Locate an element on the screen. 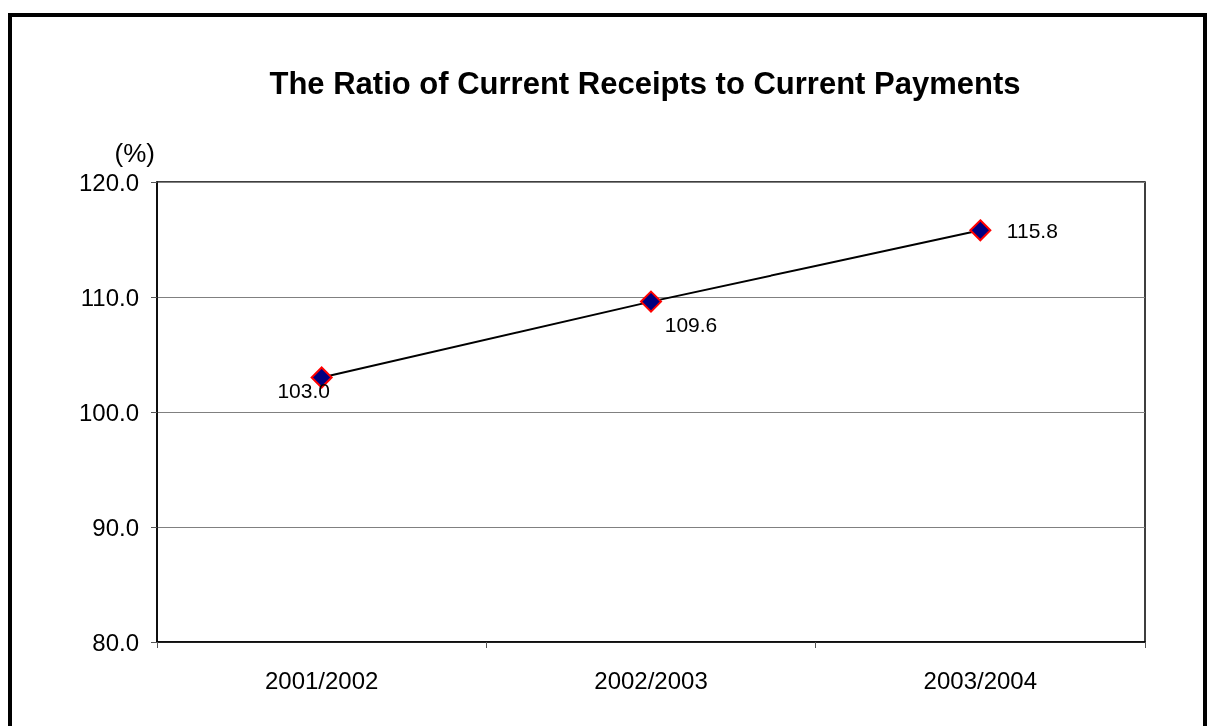 Image resolution: width=1207 pixels, height=726 pixels. y-tick-label: 110.0 is located at coordinates (109, 297).